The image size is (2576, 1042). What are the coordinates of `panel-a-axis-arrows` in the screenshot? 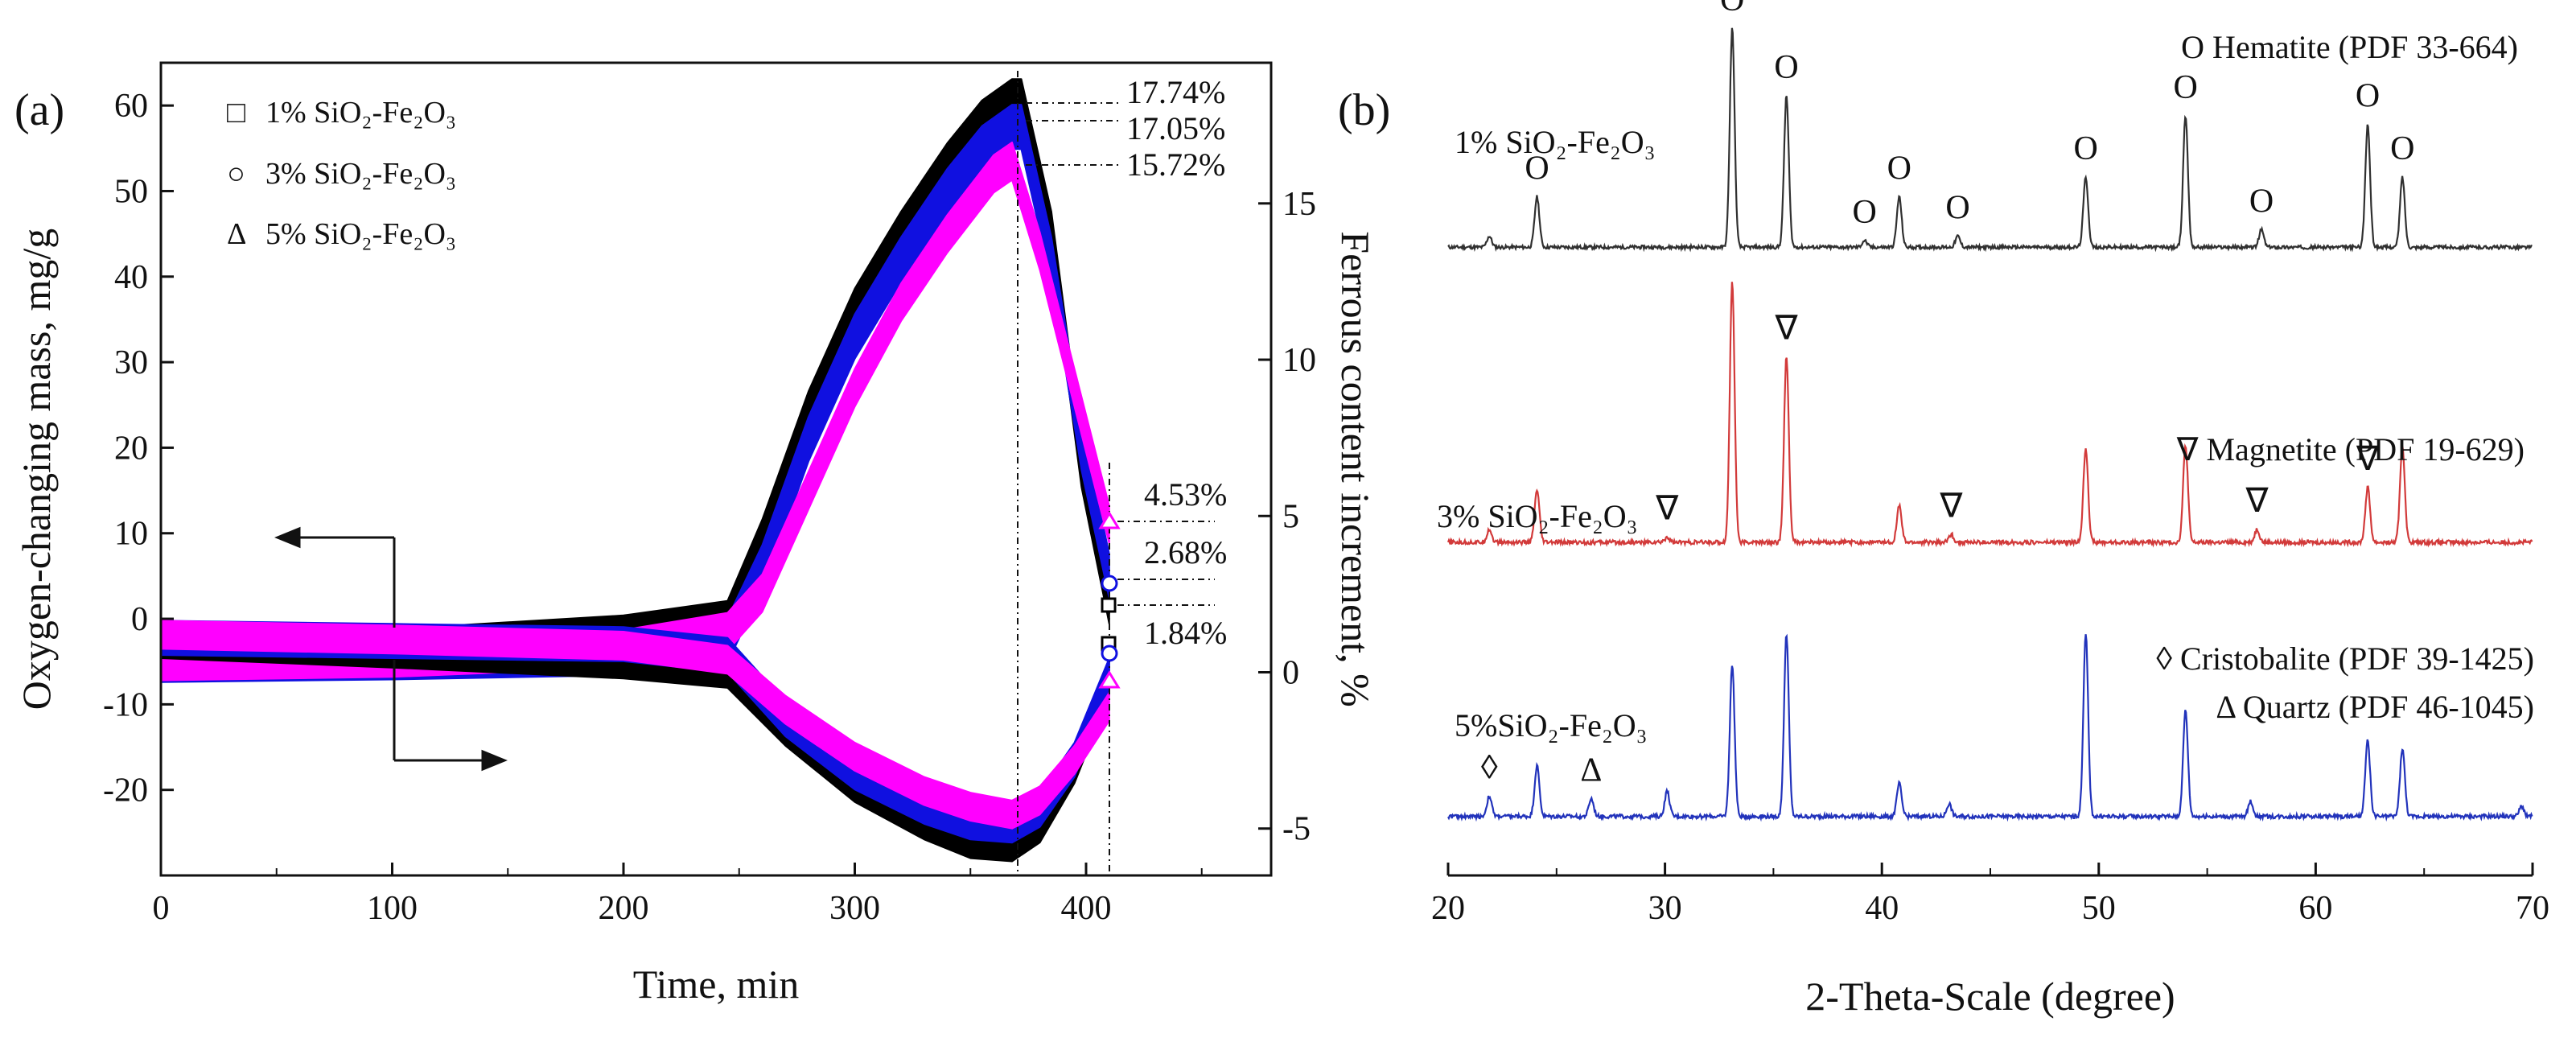 It's located at (391, 649).